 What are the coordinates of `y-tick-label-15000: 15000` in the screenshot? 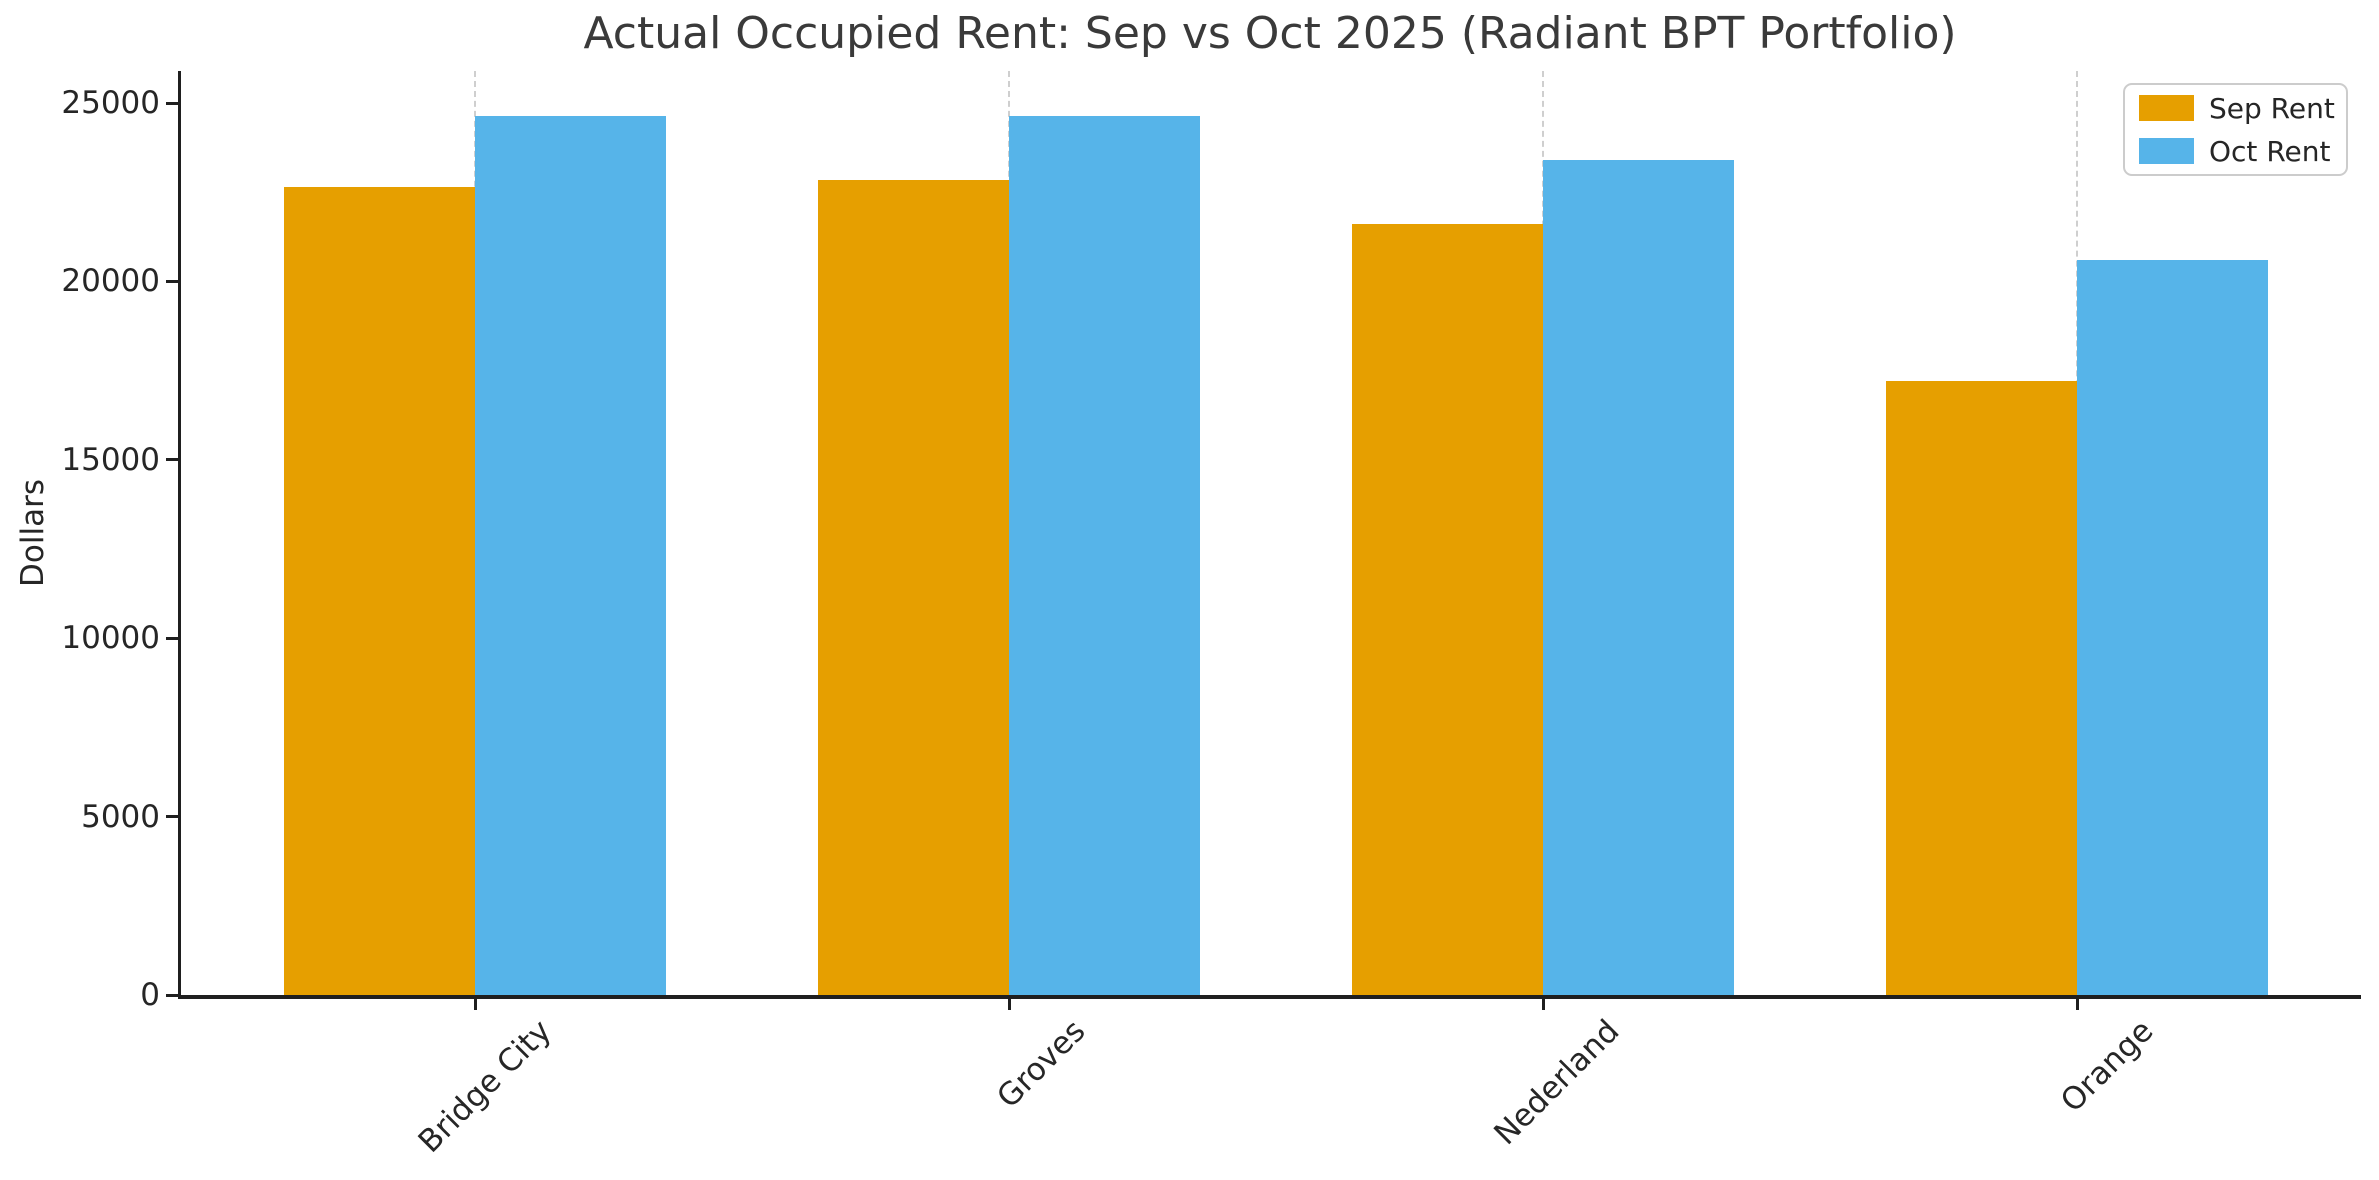 It's located at (110, 459).